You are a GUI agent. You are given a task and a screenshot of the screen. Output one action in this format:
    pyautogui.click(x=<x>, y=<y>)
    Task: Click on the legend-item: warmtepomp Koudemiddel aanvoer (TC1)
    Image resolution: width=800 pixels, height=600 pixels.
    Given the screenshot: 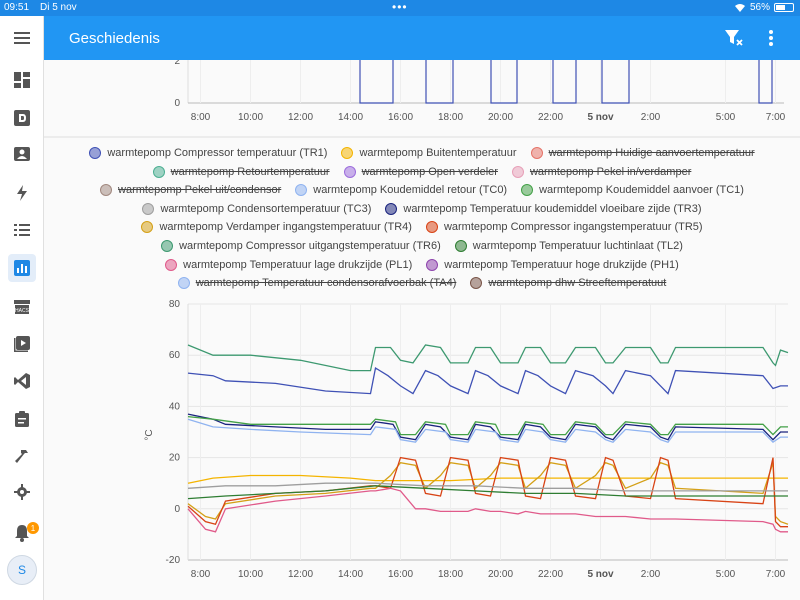 What is the action you would take?
    pyautogui.click(x=632, y=190)
    